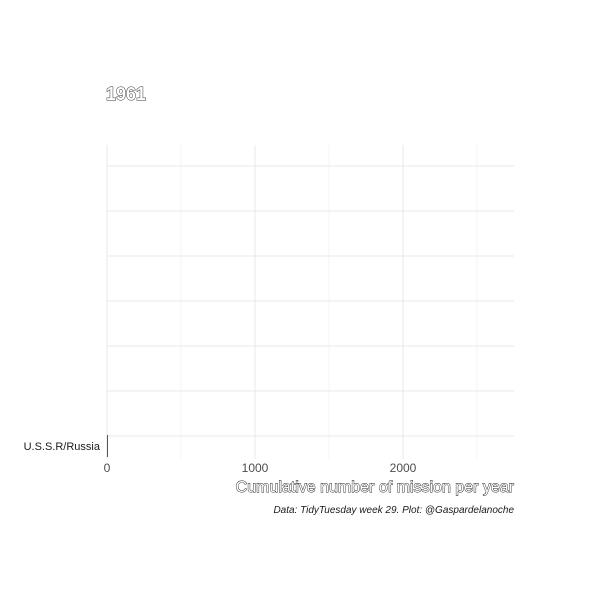 This screenshot has height=600, width=600. What do you see at coordinates (375, 487) in the screenshot?
I see `x-axis-title: Cumulative number of mission per year` at bounding box center [375, 487].